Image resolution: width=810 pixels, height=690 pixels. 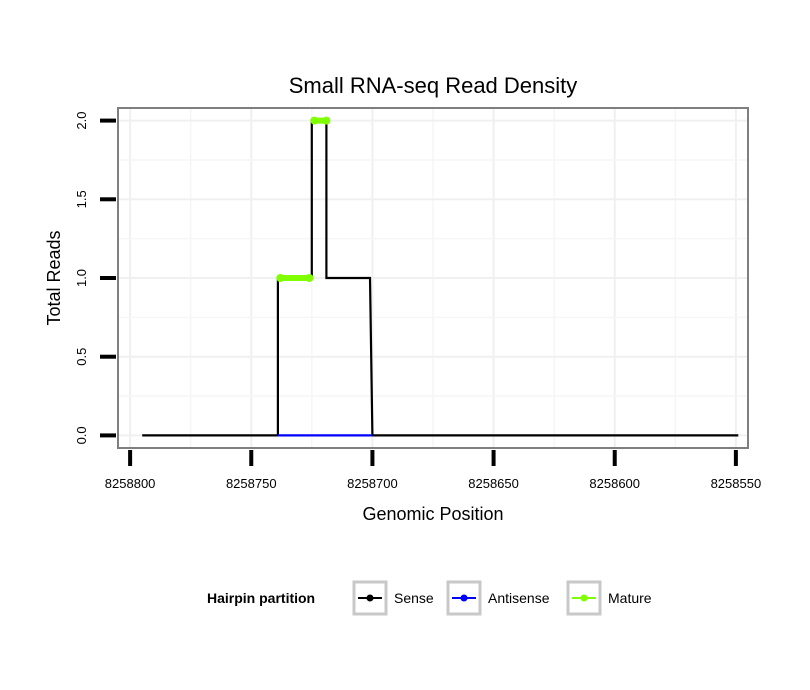 What do you see at coordinates (370, 598) in the screenshot?
I see `legend-dot-sense` at bounding box center [370, 598].